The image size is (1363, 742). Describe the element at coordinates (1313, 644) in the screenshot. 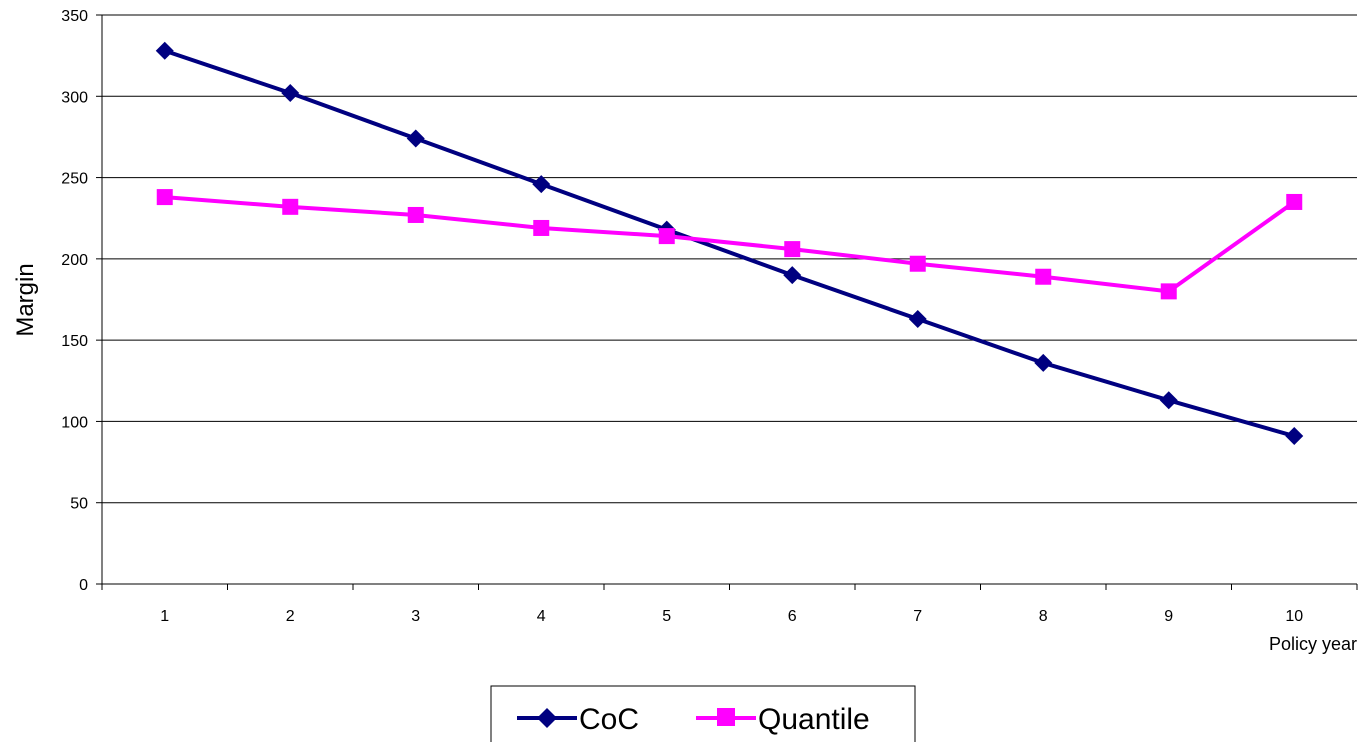

I see `x-axis-title: Policy year` at that location.